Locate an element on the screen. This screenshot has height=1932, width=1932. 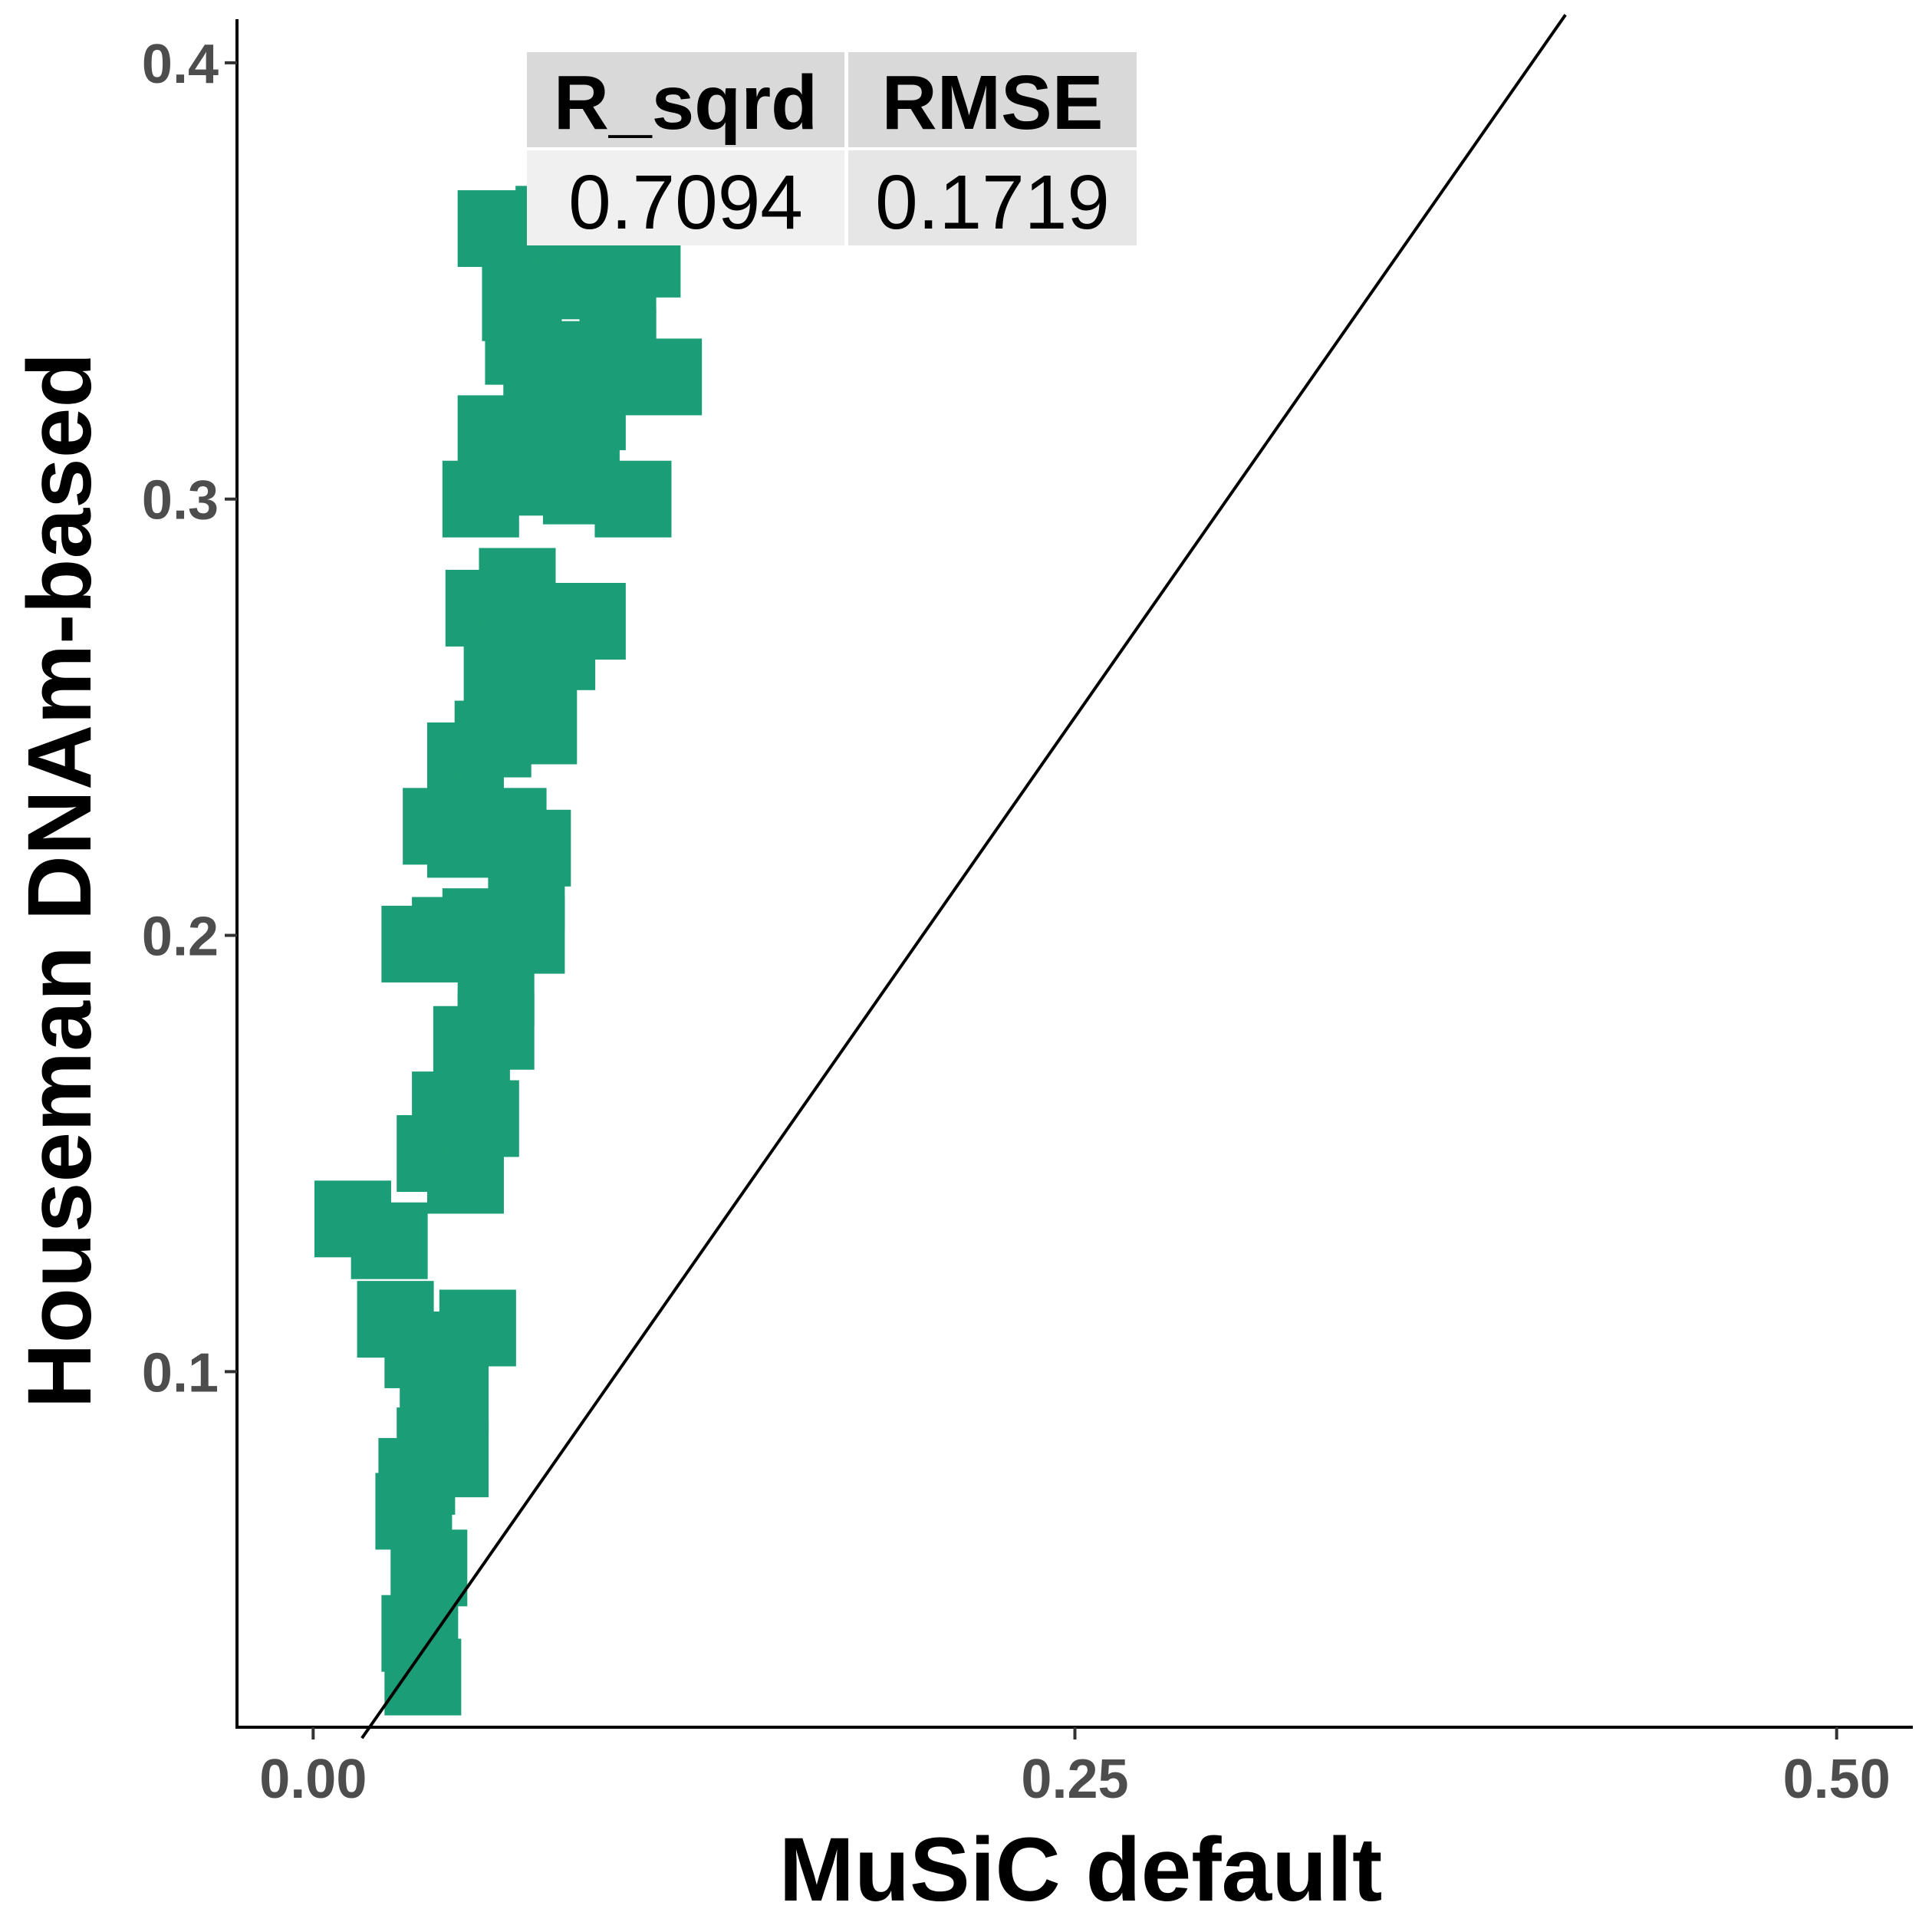
y-axis-title: Houseman DNAm-based is located at coordinates (59, 881).